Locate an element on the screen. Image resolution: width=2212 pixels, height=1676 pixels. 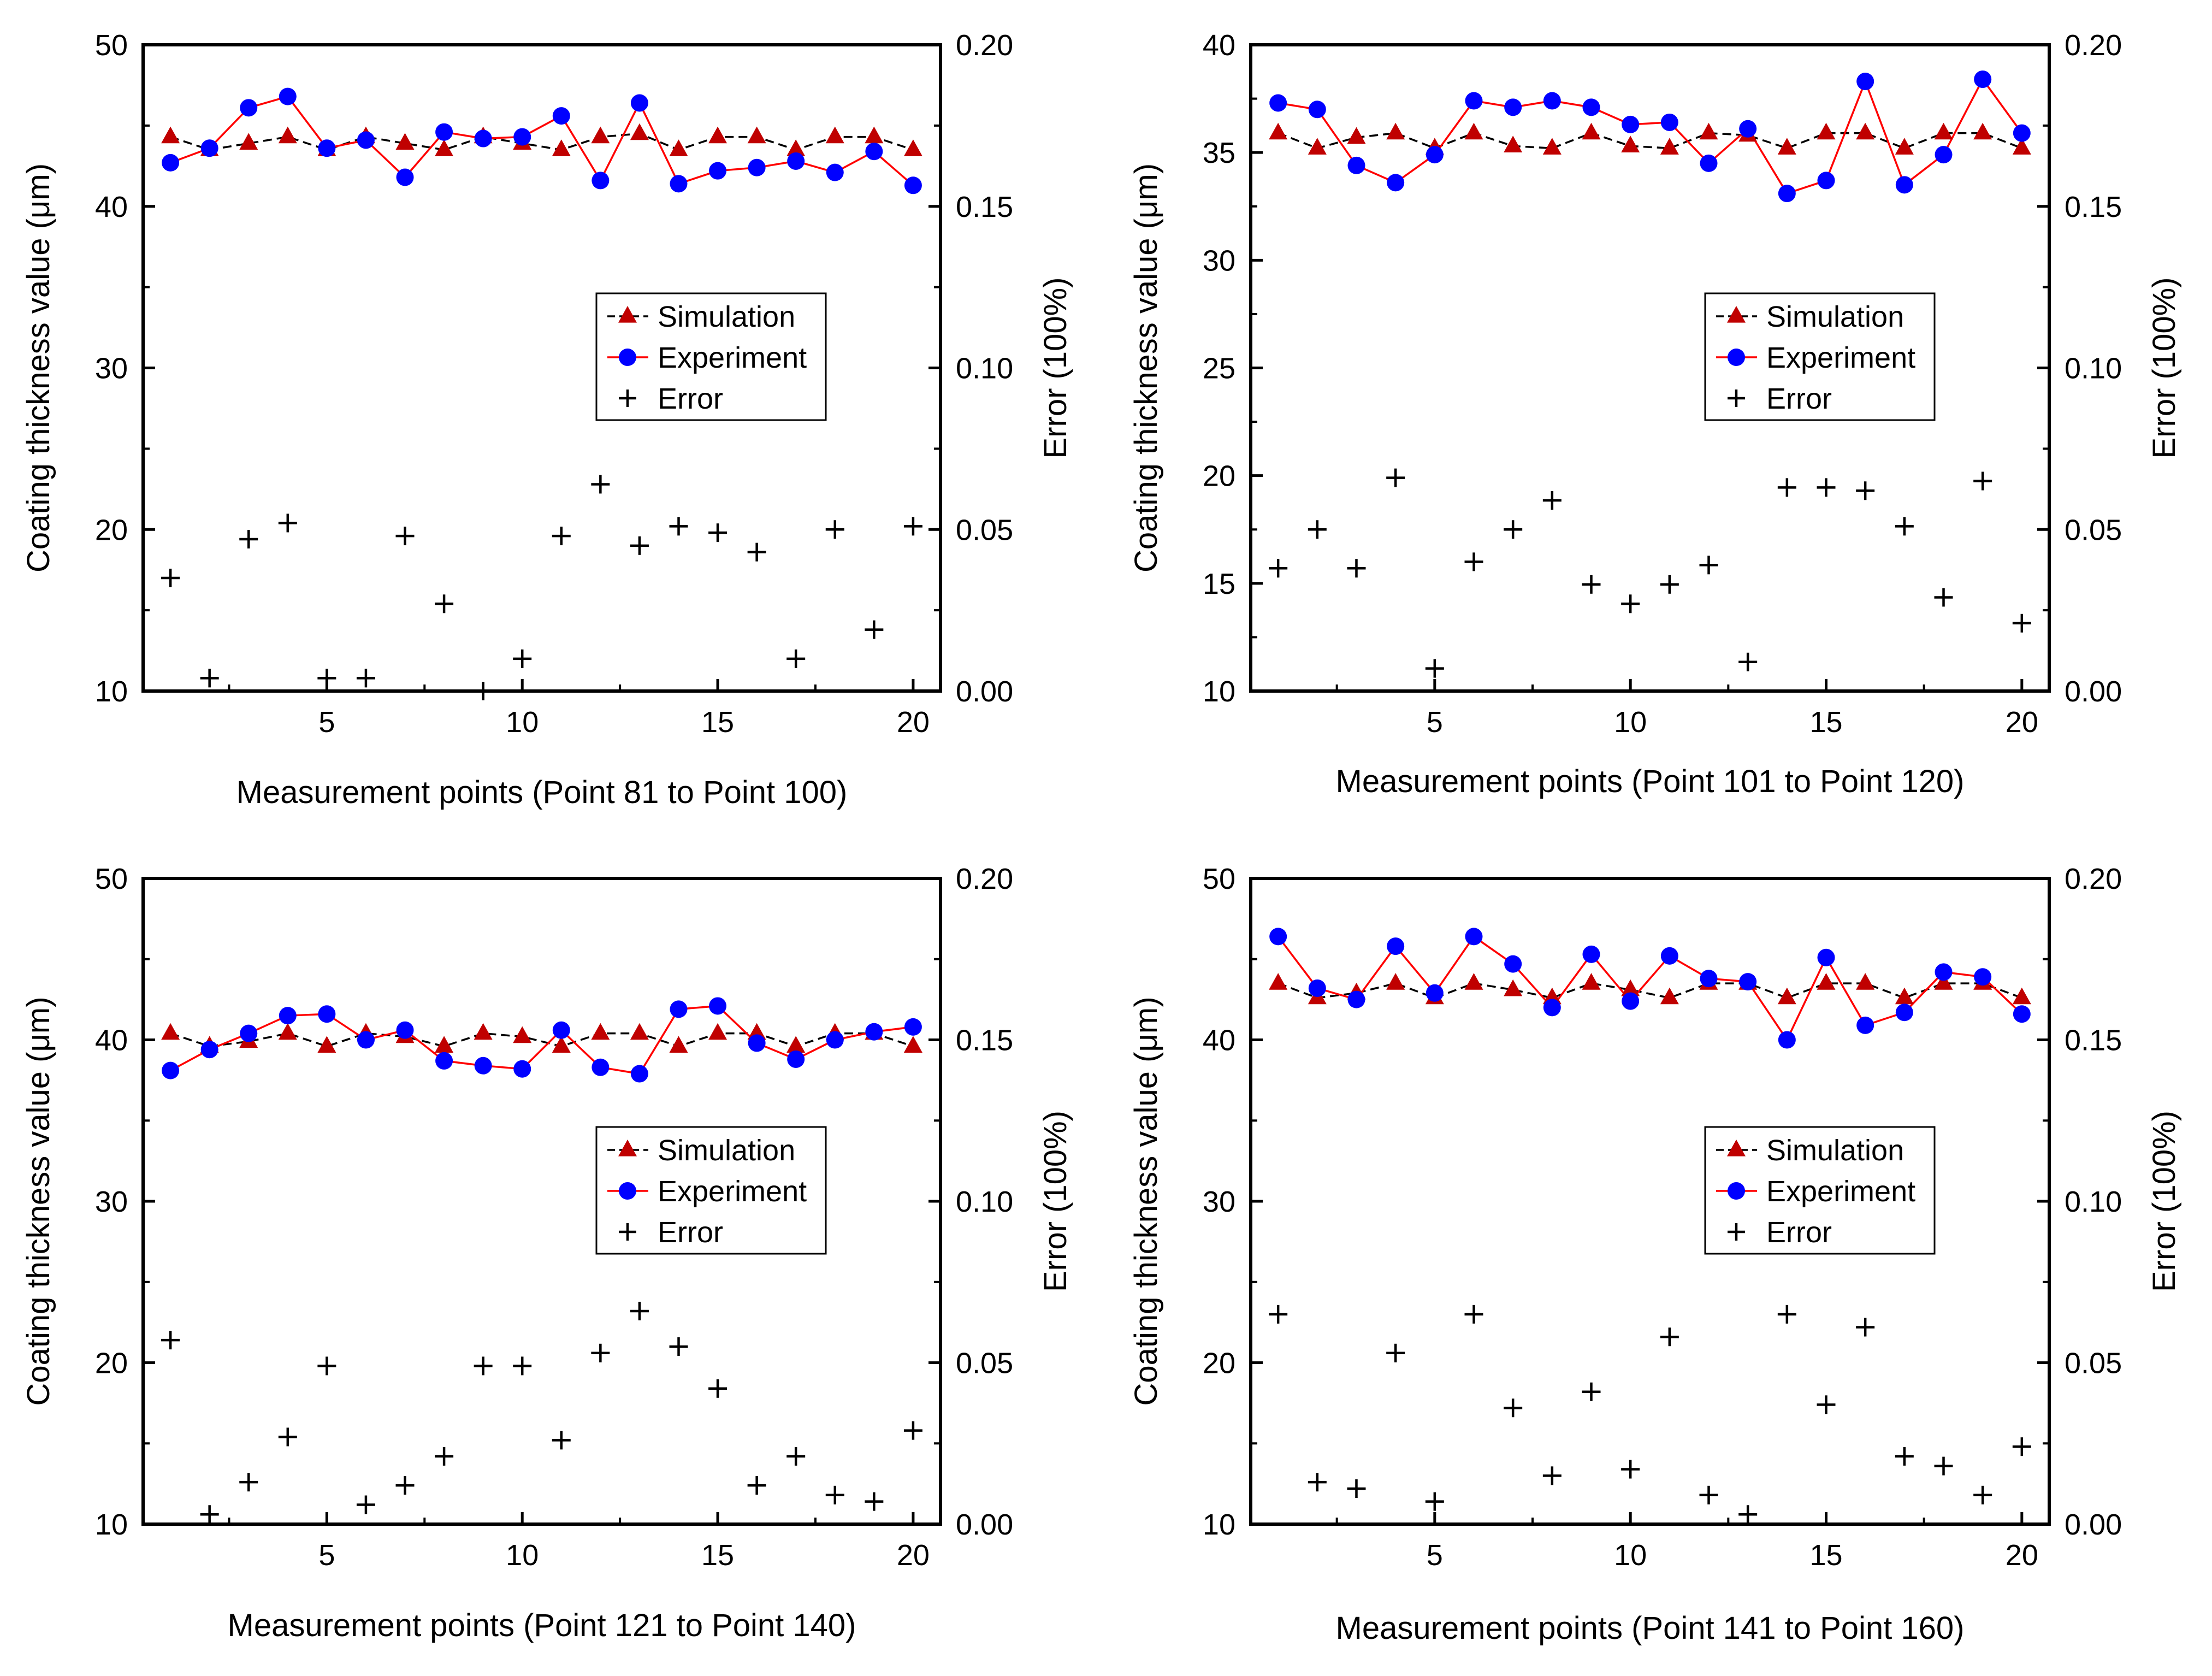
y-tick-label: 35 is located at coordinates (1219, 153).